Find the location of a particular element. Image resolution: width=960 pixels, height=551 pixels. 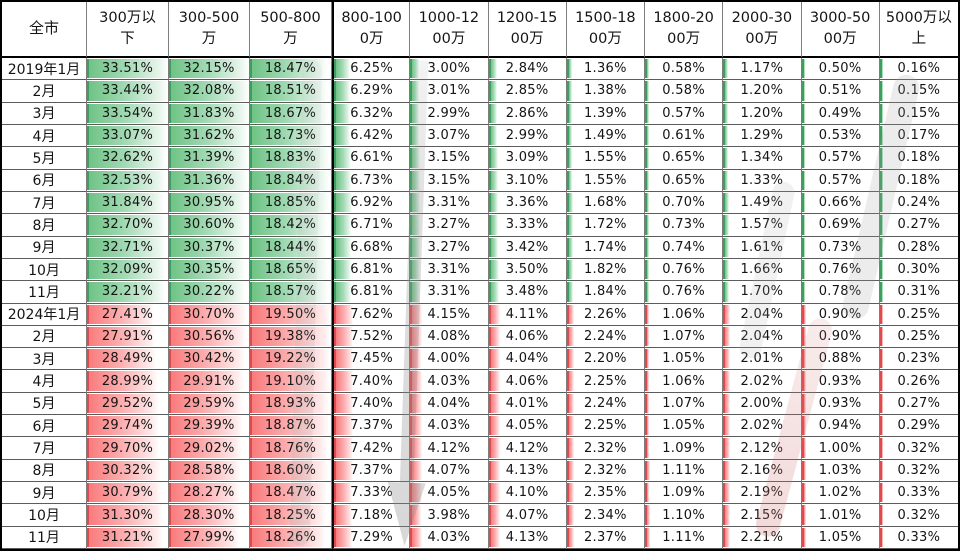

value-cell: 1.38% is located at coordinates (605, 91).